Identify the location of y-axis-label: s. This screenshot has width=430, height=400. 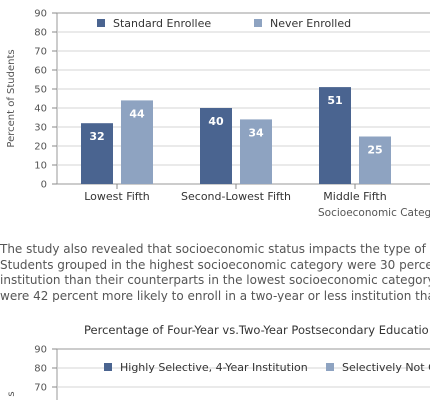
(11, 393).